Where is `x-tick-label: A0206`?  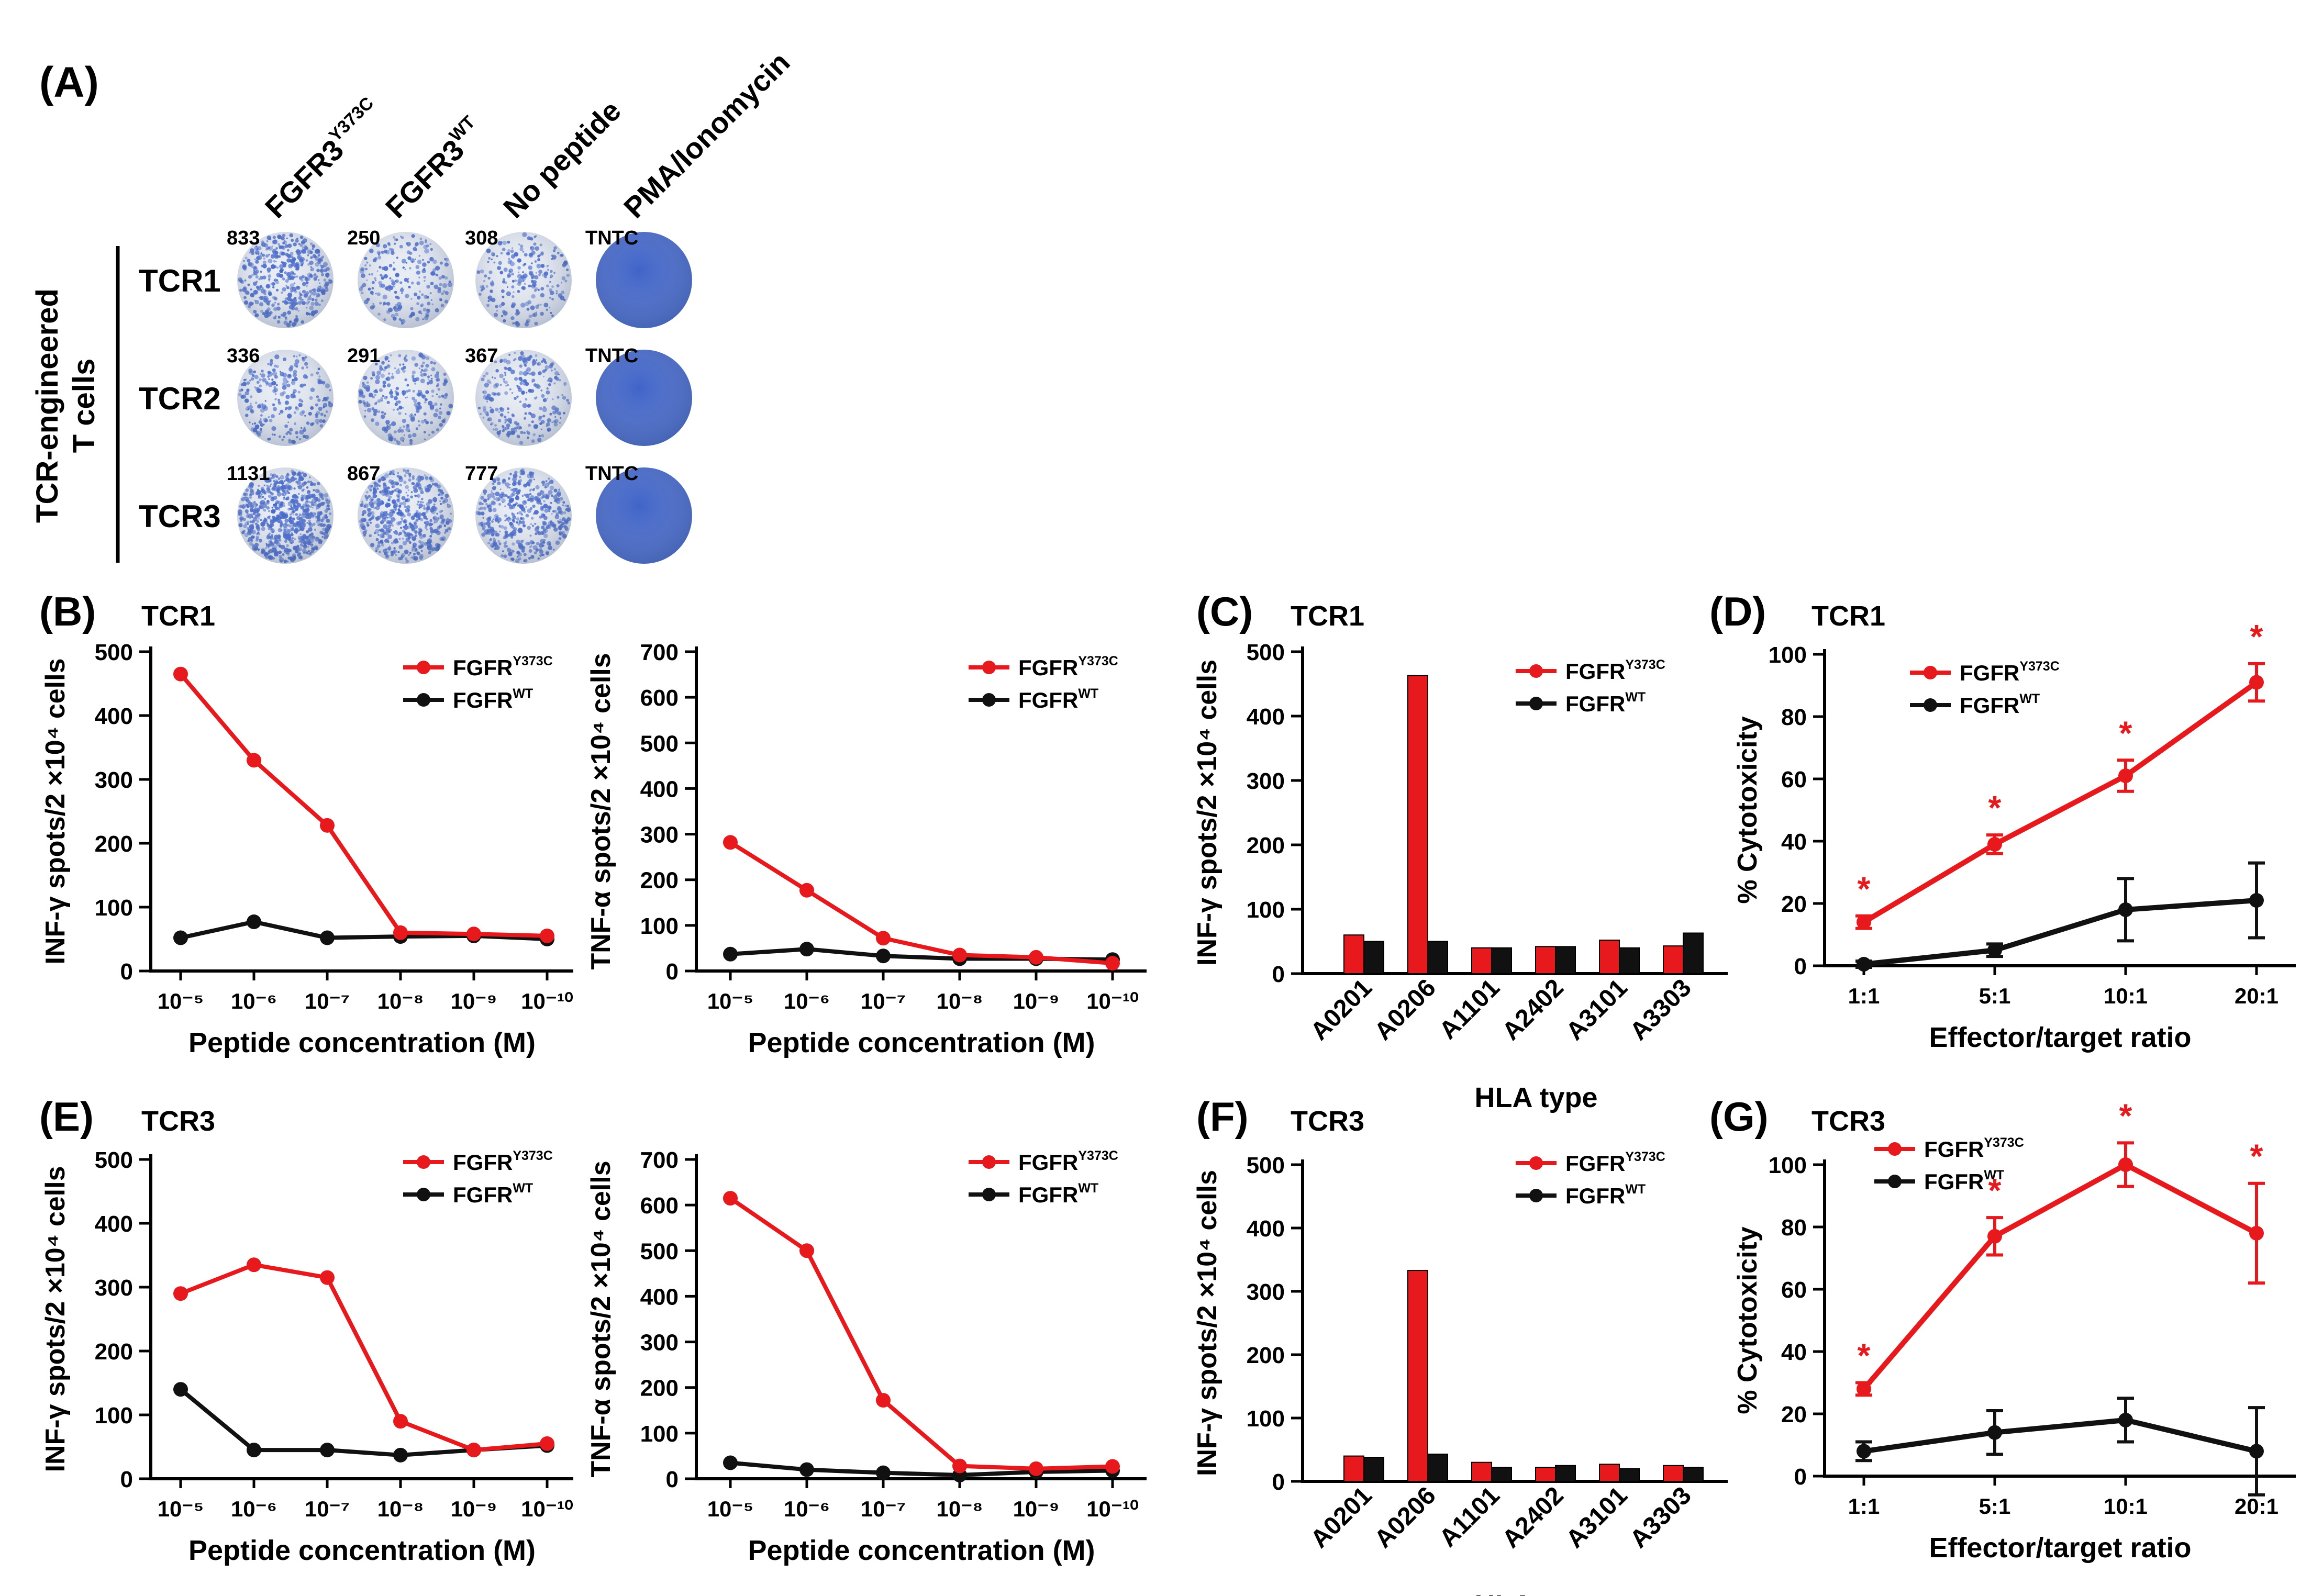 x-tick-label: A0206 is located at coordinates (1405, 1517).